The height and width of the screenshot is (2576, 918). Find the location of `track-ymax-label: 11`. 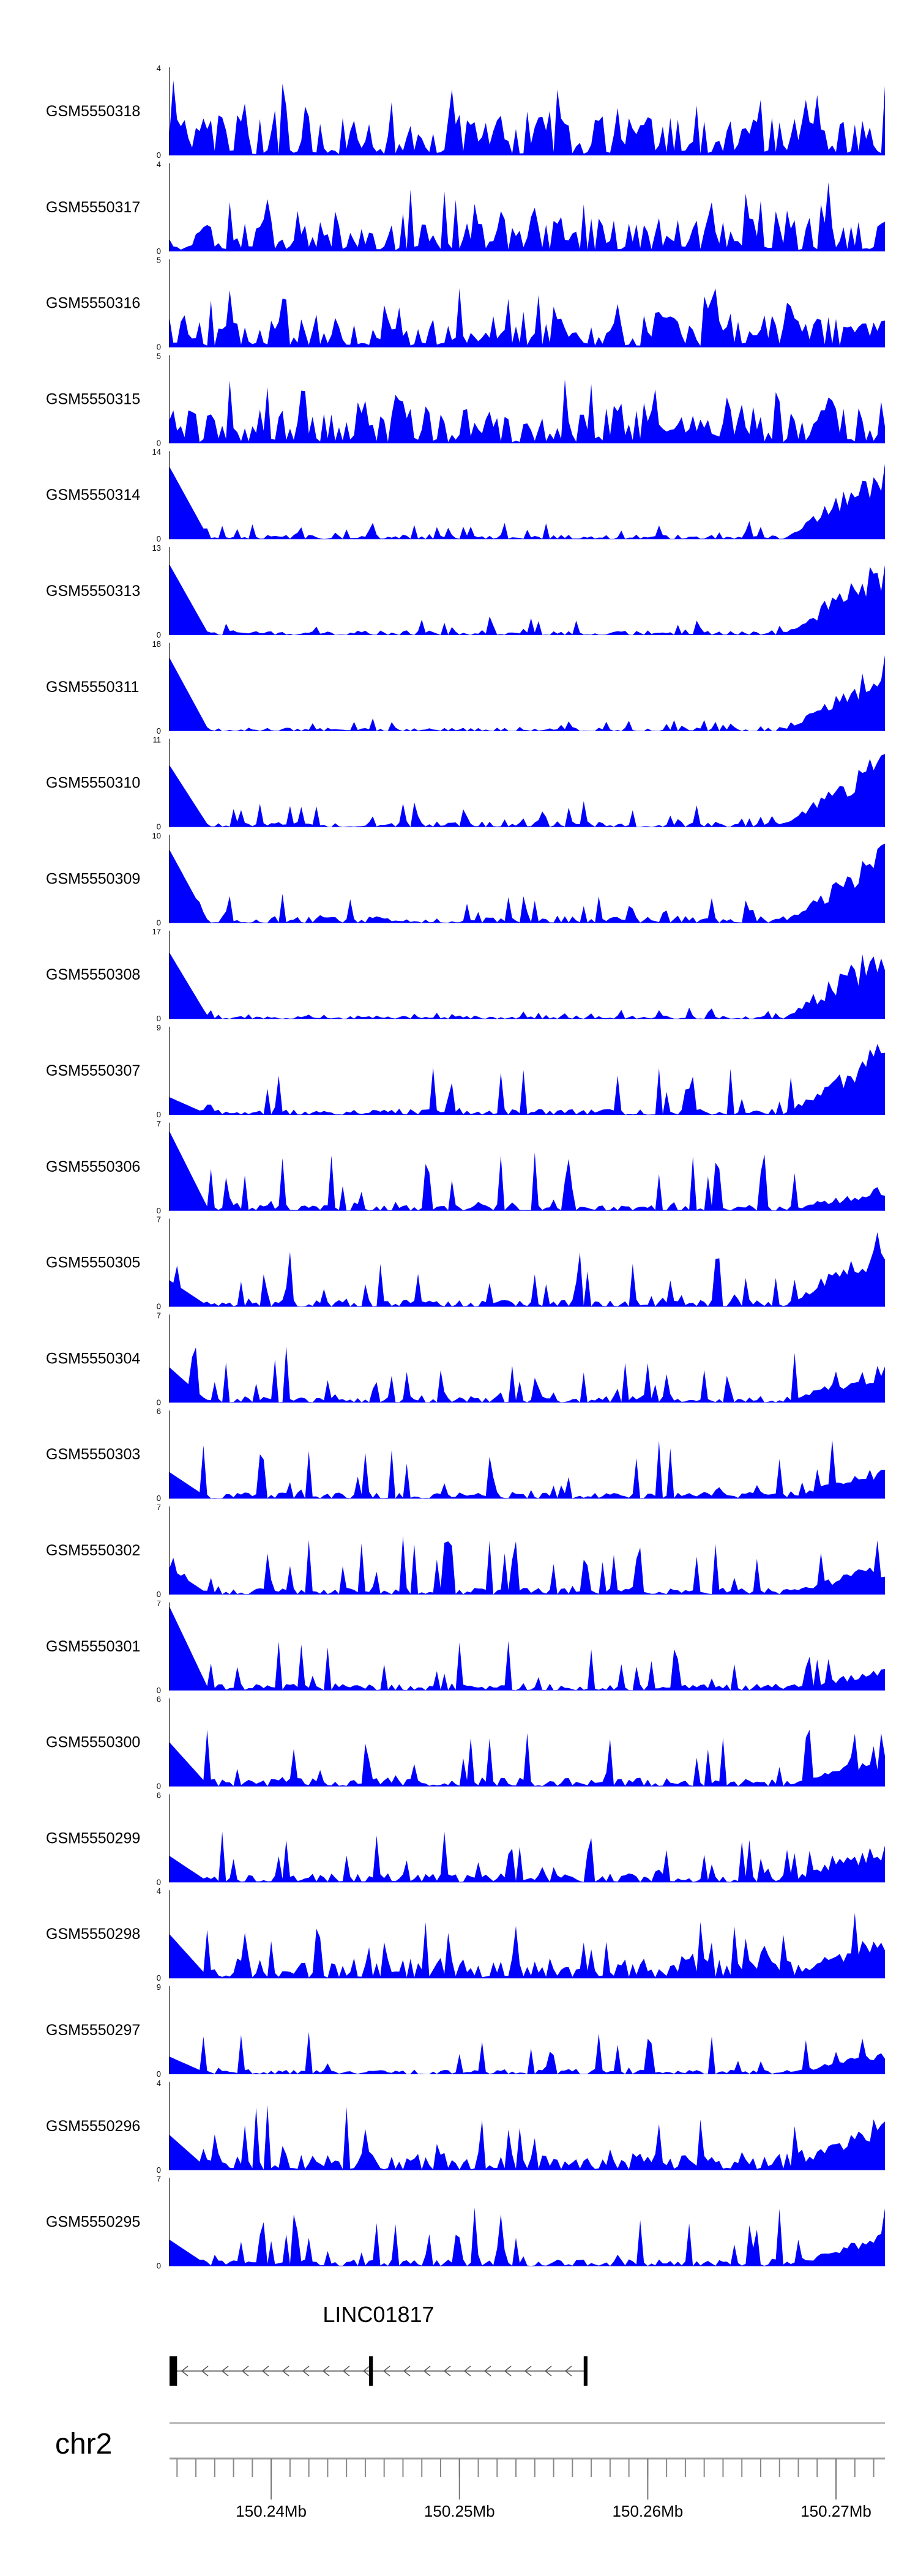

track-ymax-label: 11 is located at coordinates (157, 740).